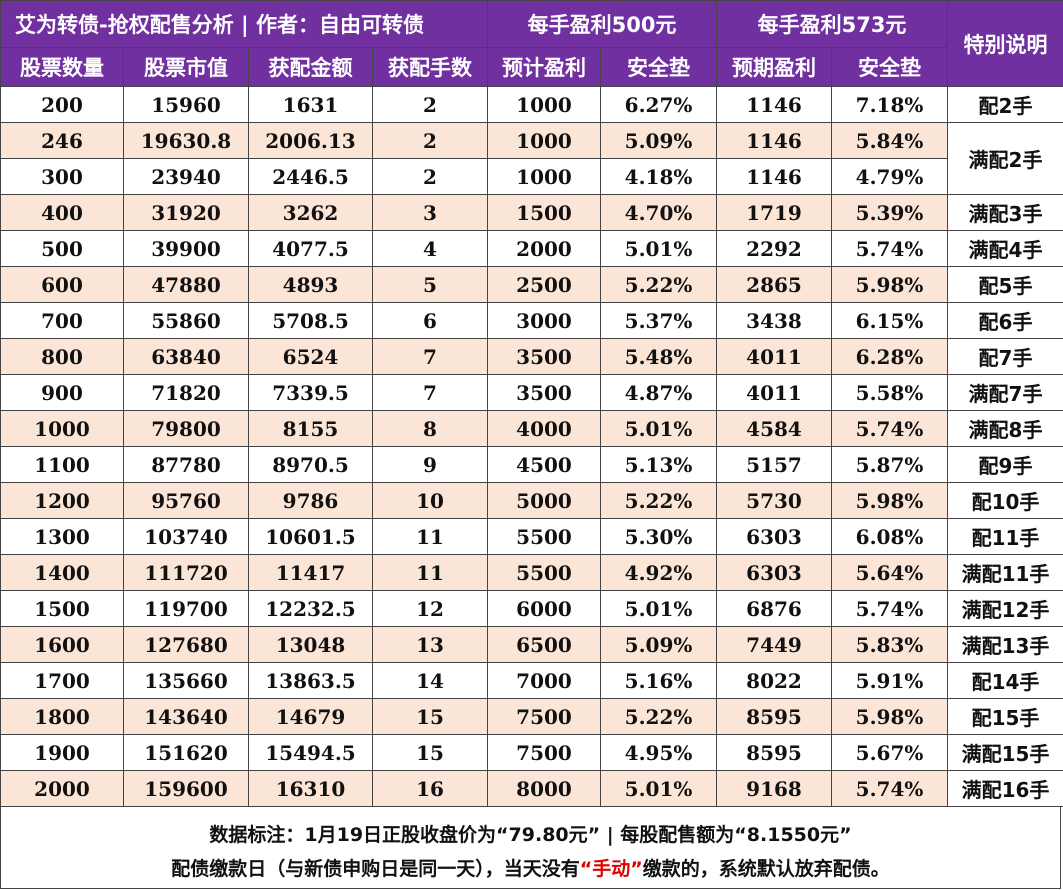 The height and width of the screenshot is (890, 1063). Describe the element at coordinates (310, 392) in the screenshot. I see `cell-allot-amount: 7339.5` at that location.